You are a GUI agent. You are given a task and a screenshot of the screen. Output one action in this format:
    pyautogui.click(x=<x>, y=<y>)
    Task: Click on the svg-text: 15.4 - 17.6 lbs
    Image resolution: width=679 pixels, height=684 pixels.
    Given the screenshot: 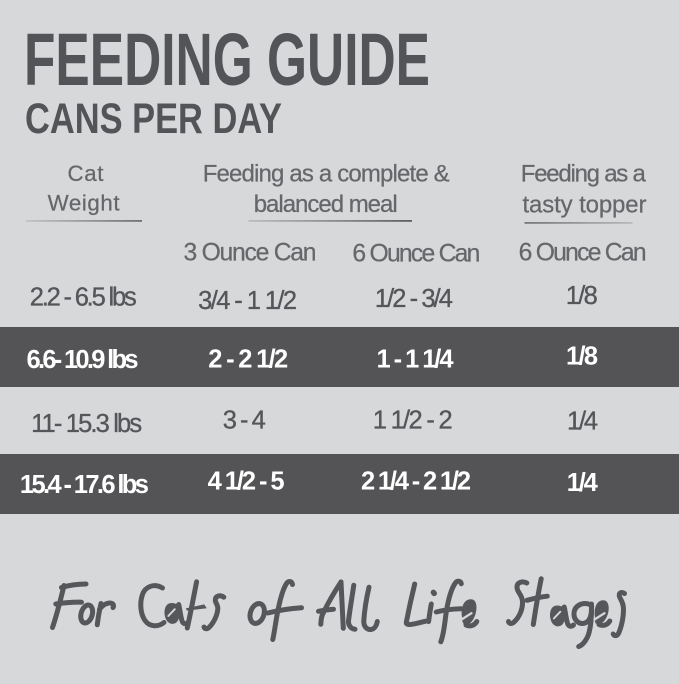 What is the action you would take?
    pyautogui.click(x=84, y=485)
    